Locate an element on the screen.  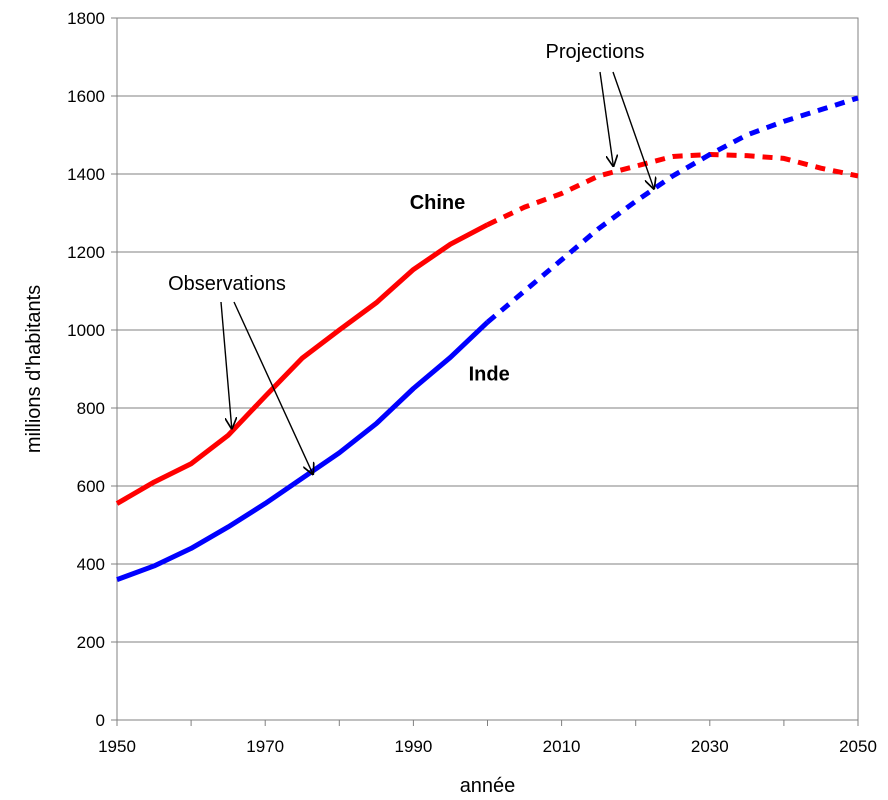
series-inde-observed-line is located at coordinates (303, 451).